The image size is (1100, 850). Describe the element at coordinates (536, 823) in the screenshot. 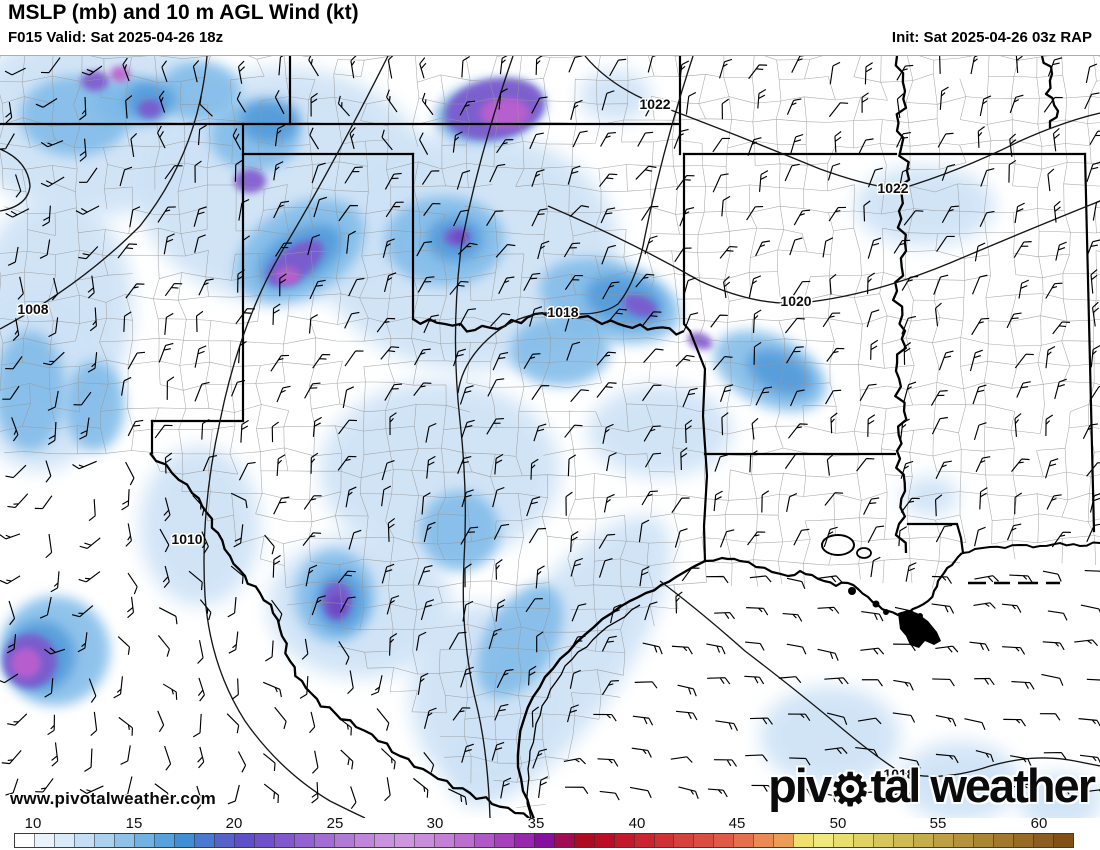

I see `colorbar-tick-label: 35` at that location.